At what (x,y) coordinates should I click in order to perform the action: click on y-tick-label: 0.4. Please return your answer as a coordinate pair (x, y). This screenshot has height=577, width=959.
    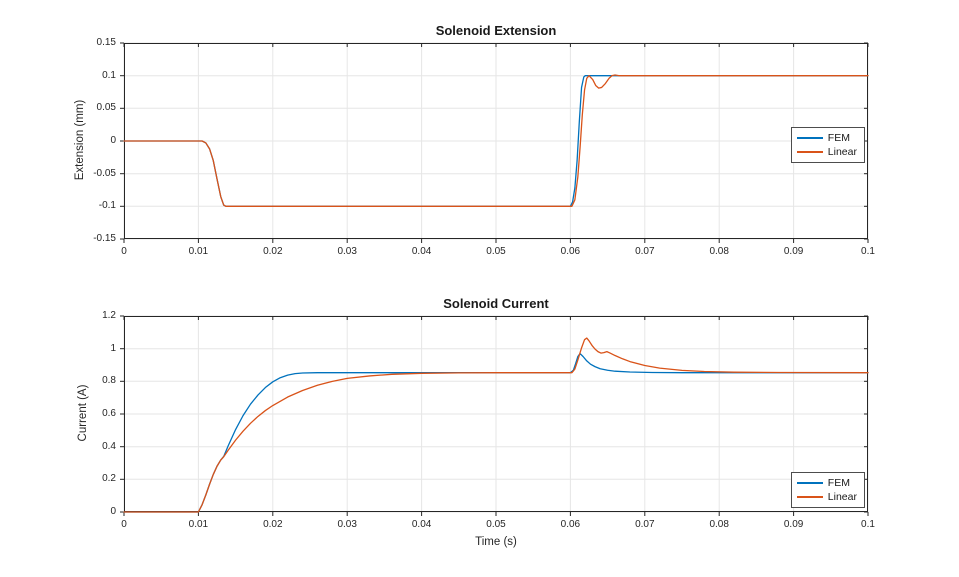
    Looking at the image, I should click on (109, 446).